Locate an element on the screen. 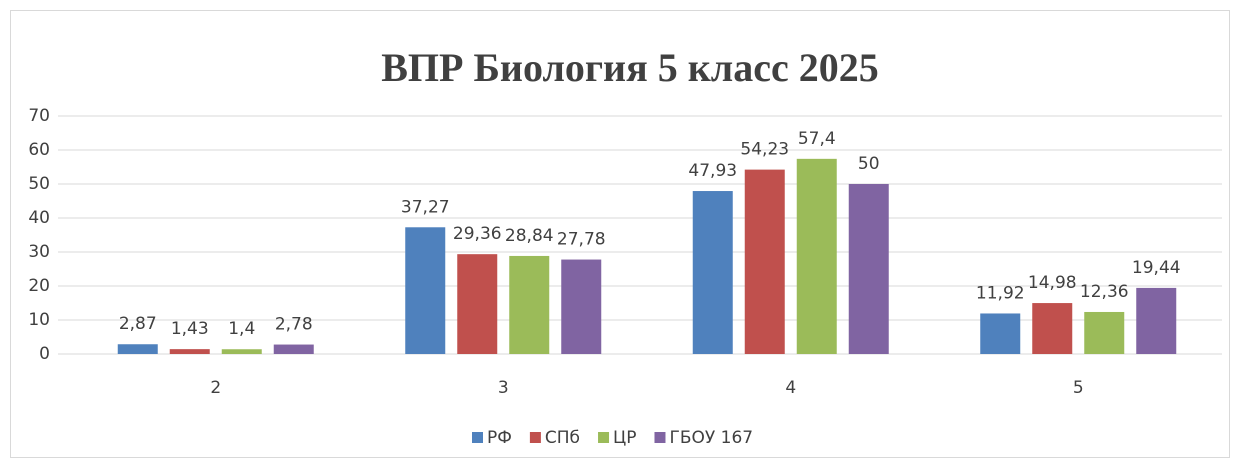 This screenshot has width=1240, height=472. x-tick-label: 3 is located at coordinates (503, 388).